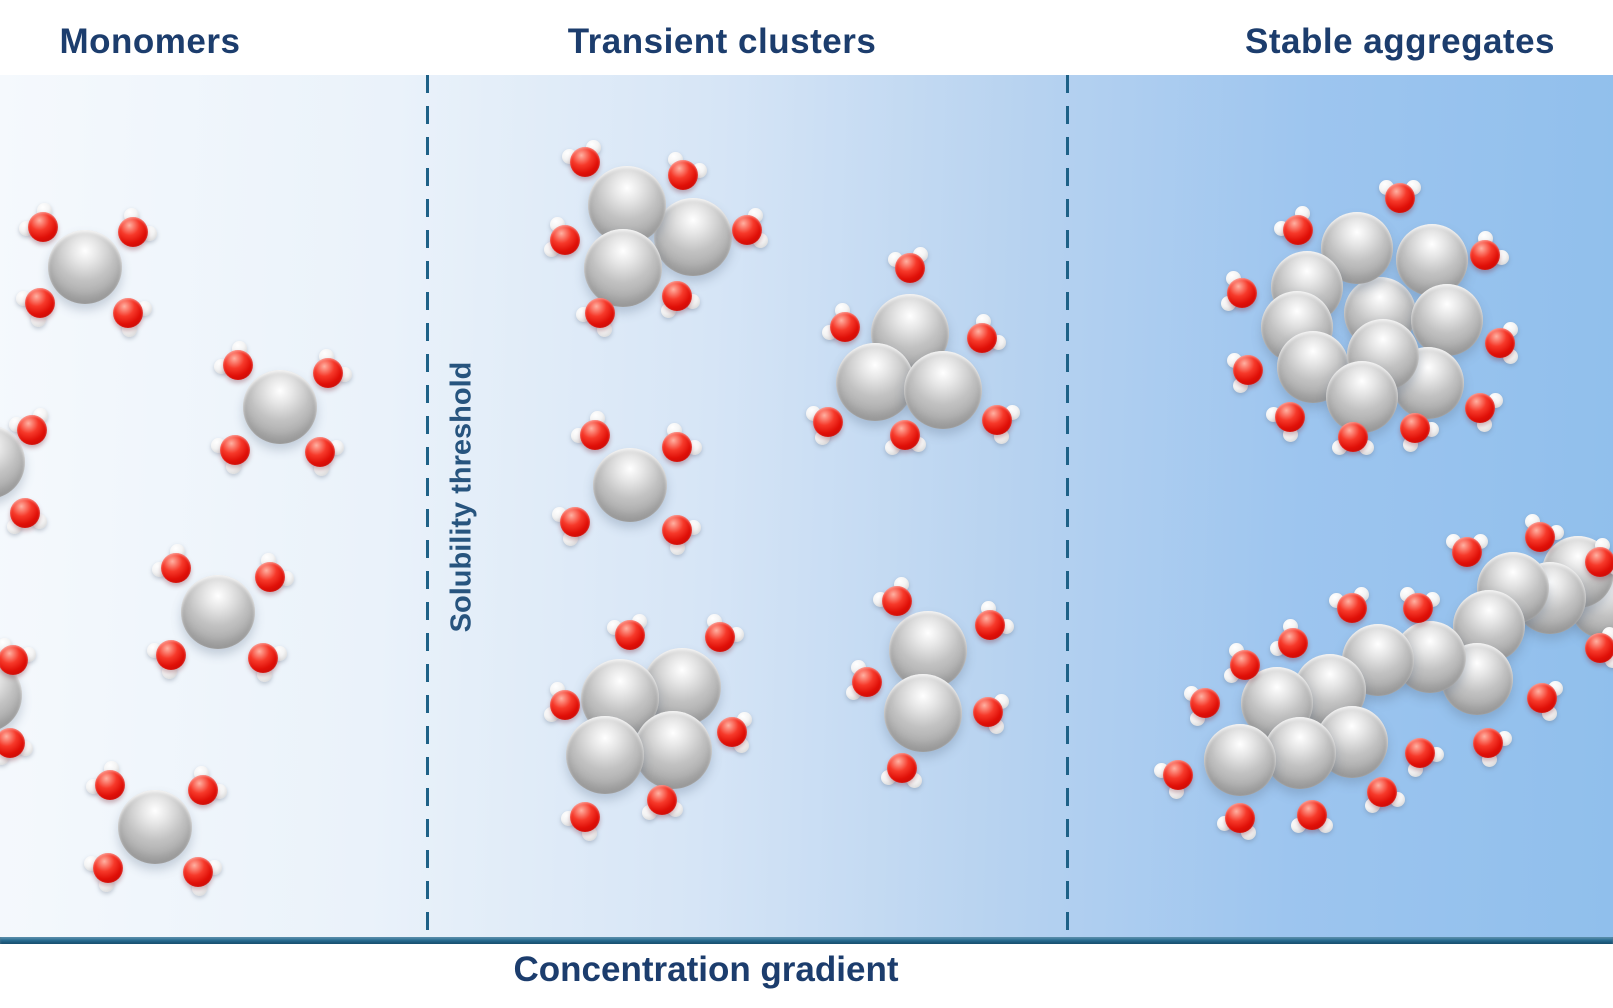  I want to click on concentration-axis-line, so click(806, 940).